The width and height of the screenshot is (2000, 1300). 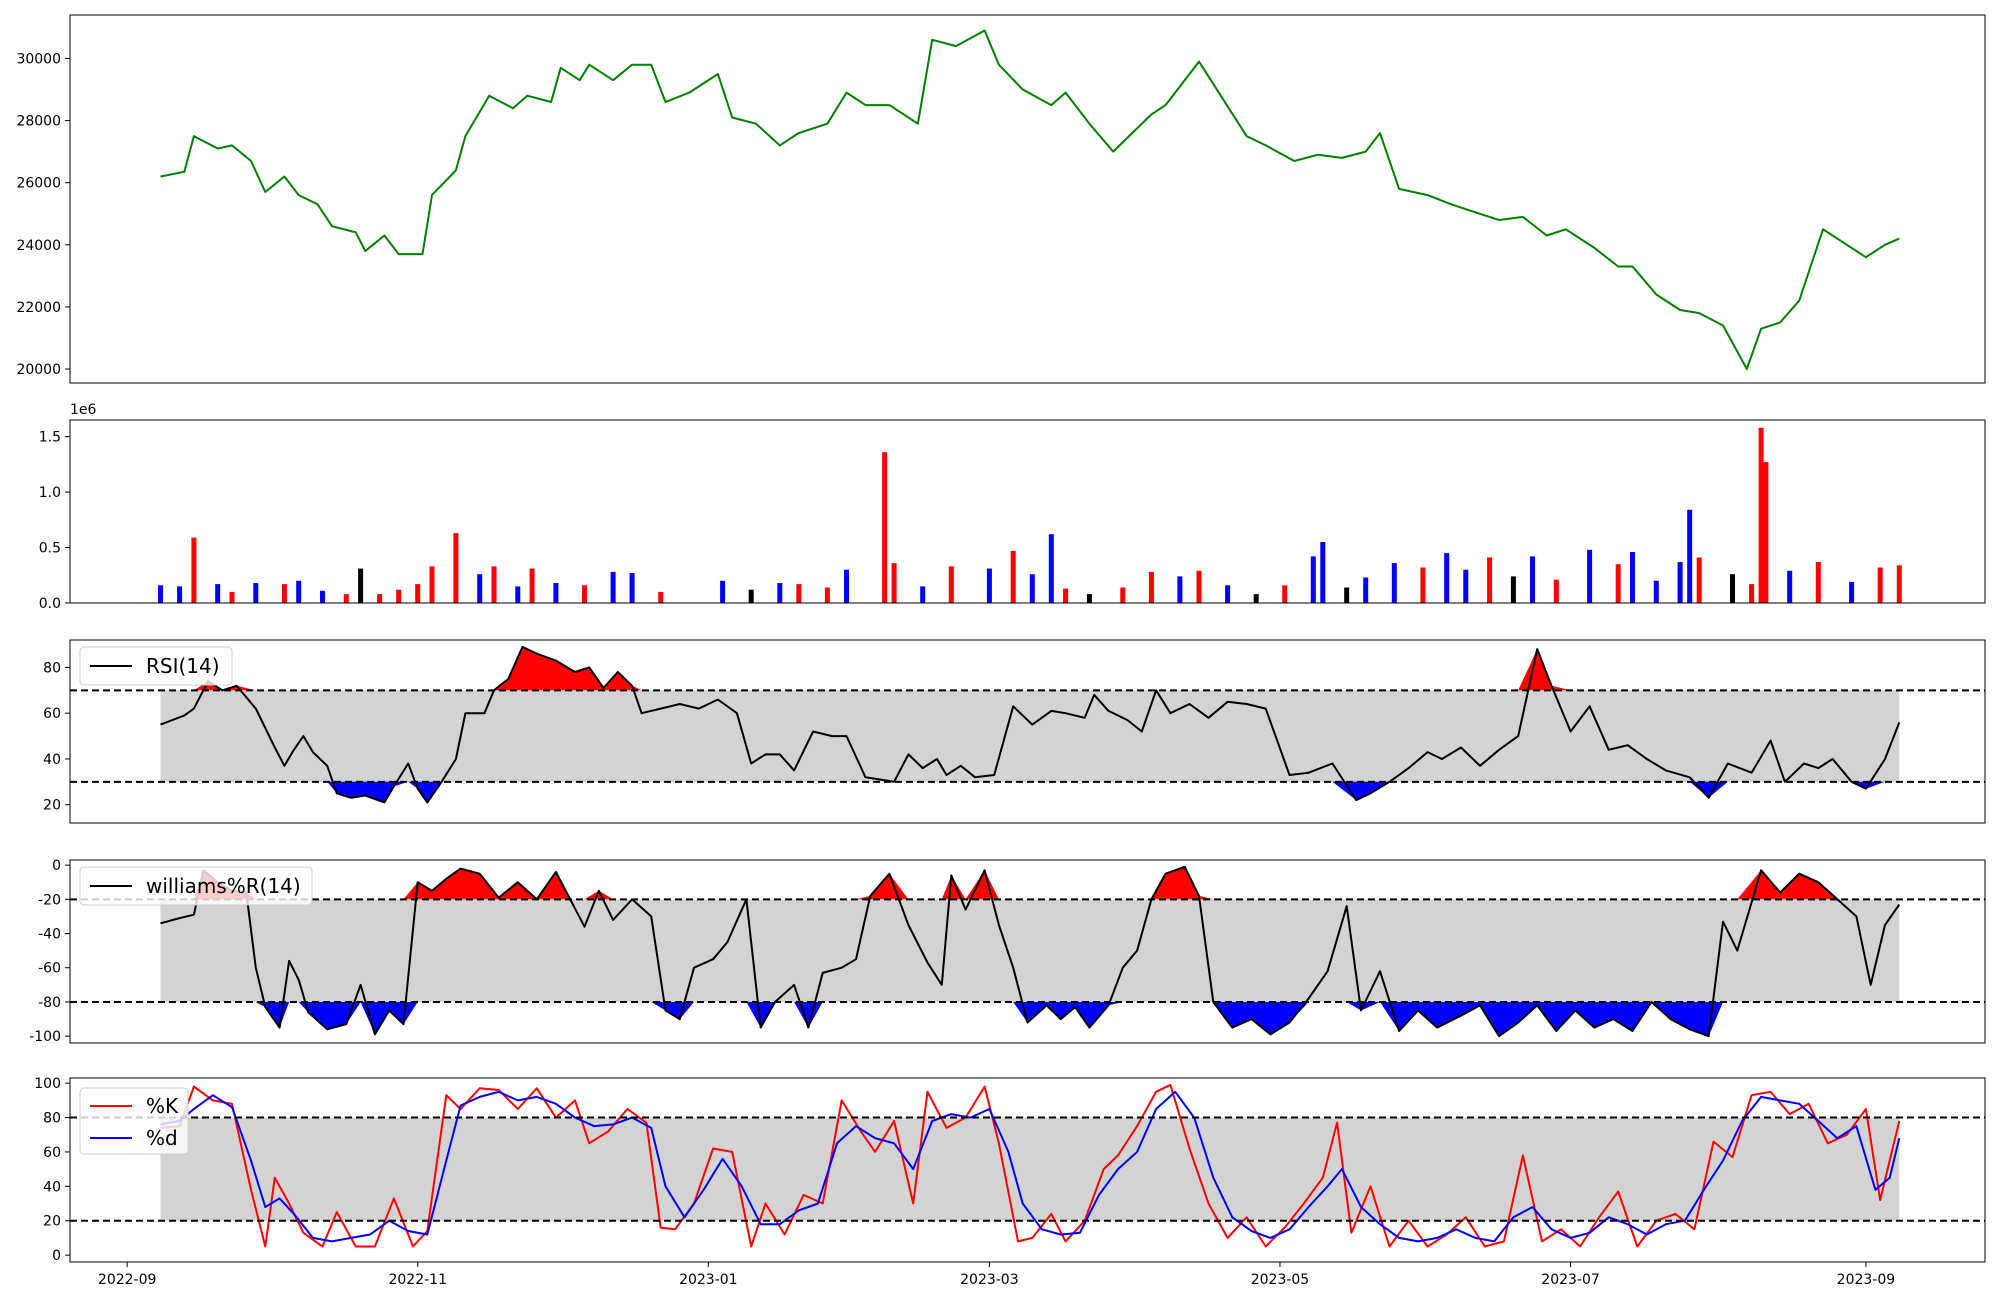 I want to click on y-tick-label: 100, so click(x=47, y=1084).